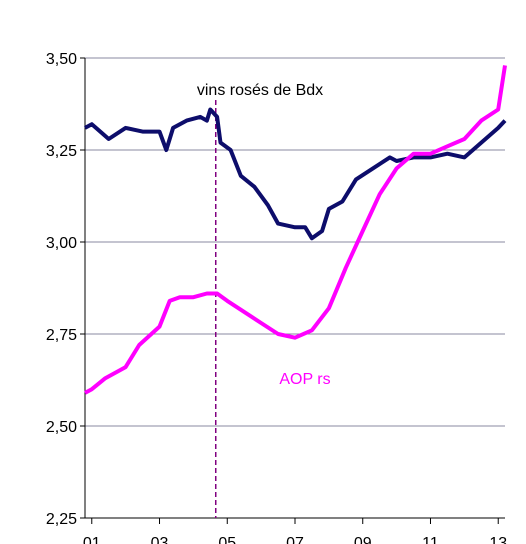  I want to click on series-annotation: AOP rs, so click(304, 379).